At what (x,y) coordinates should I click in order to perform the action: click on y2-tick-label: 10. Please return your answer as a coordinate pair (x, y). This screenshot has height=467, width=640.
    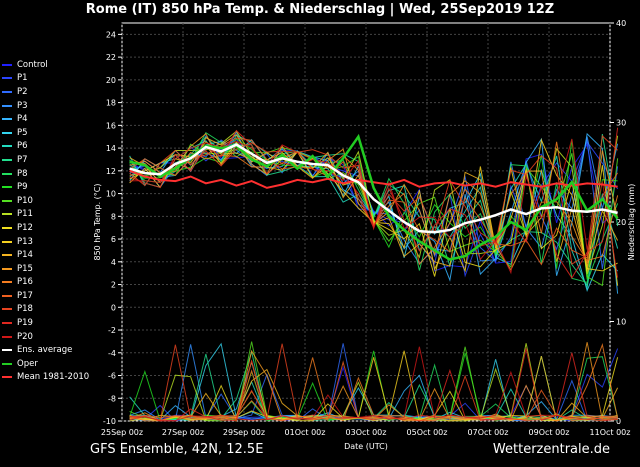
    Looking at the image, I should click on (621, 322).